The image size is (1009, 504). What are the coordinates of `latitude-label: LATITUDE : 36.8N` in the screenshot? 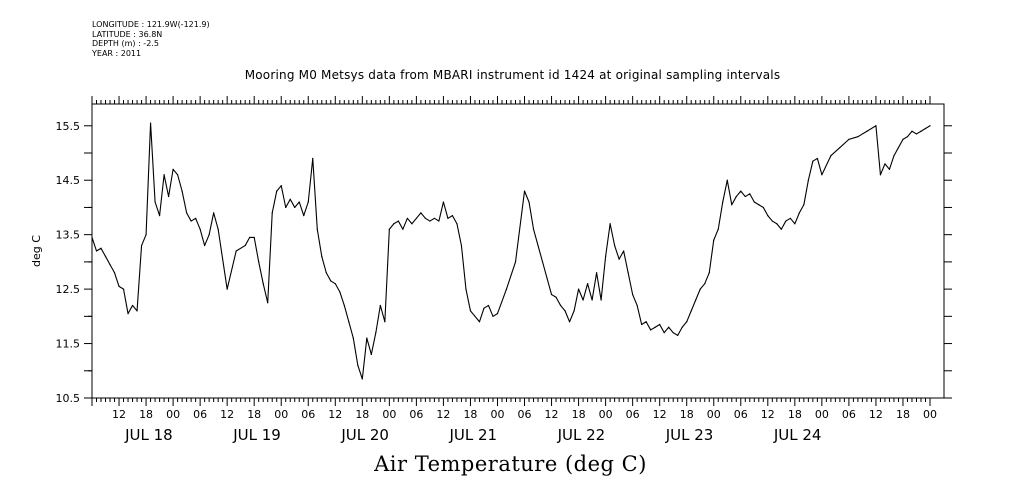 It's located at (127, 34).